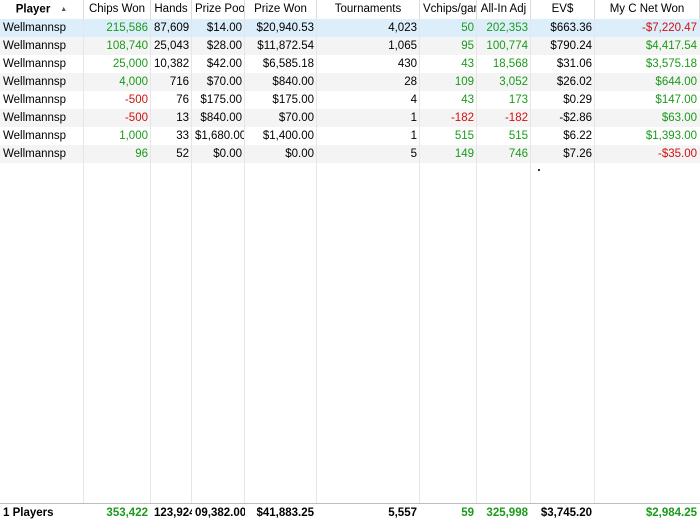  I want to click on cell-tournaments: 4, so click(413, 100).